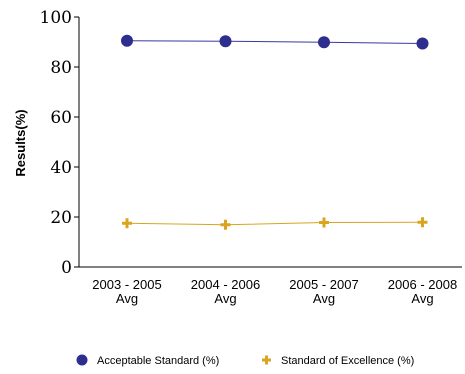 The image size is (465, 374). Describe the element at coordinates (61, 68) in the screenshot. I see `y-tick-label: 80` at that location.